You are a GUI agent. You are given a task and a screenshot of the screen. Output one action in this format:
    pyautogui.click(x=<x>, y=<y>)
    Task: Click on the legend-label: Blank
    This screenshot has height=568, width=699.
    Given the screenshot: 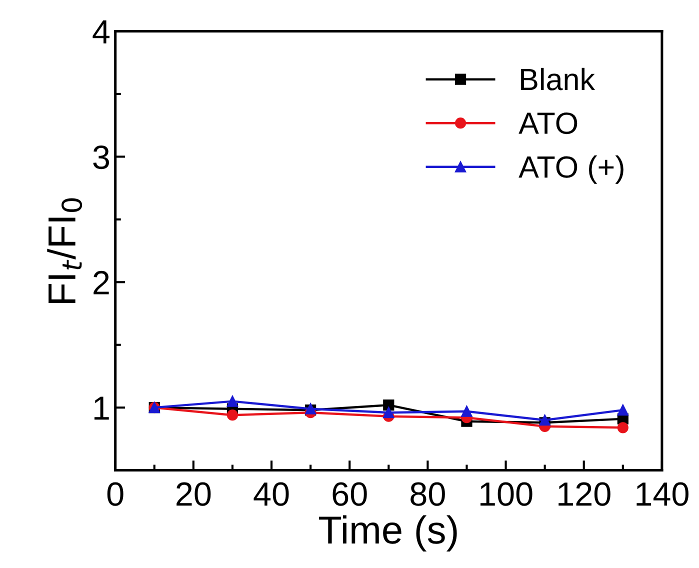 What is the action you would take?
    pyautogui.click(x=558, y=79)
    